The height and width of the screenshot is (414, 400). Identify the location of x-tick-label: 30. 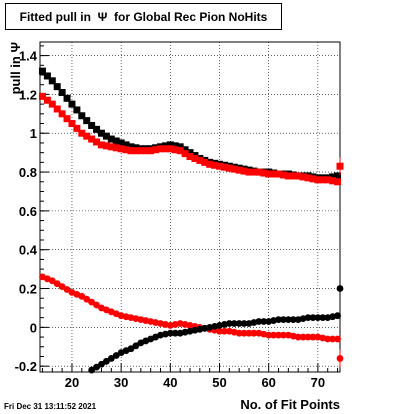
(121, 382).